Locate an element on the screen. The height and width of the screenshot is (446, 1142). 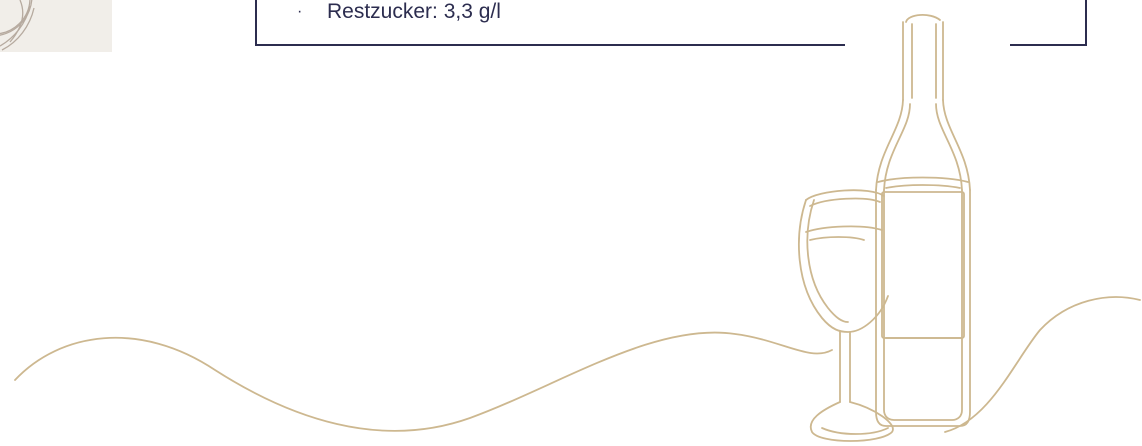
wine-specs-list: · Restzucker: 3,3 g/l is located at coordinates (399, 14).